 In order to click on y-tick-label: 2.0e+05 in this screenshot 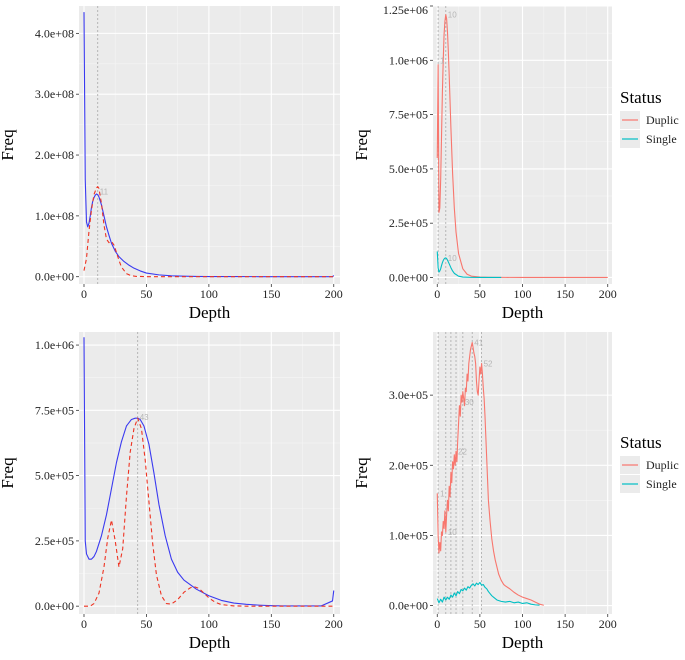, I will do `click(408, 465)`.